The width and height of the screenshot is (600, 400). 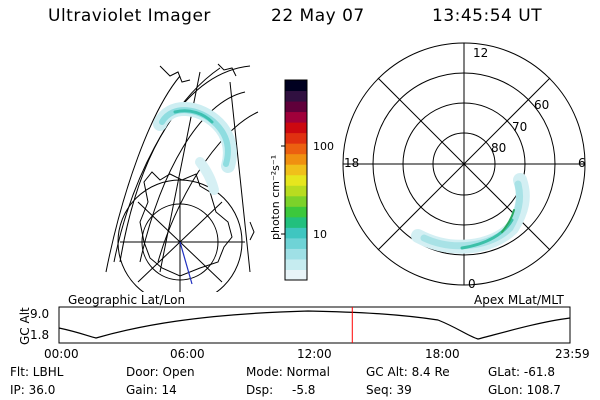 What do you see at coordinates (304, 390) in the screenshot?
I see `dsp-value: -5.8` at bounding box center [304, 390].